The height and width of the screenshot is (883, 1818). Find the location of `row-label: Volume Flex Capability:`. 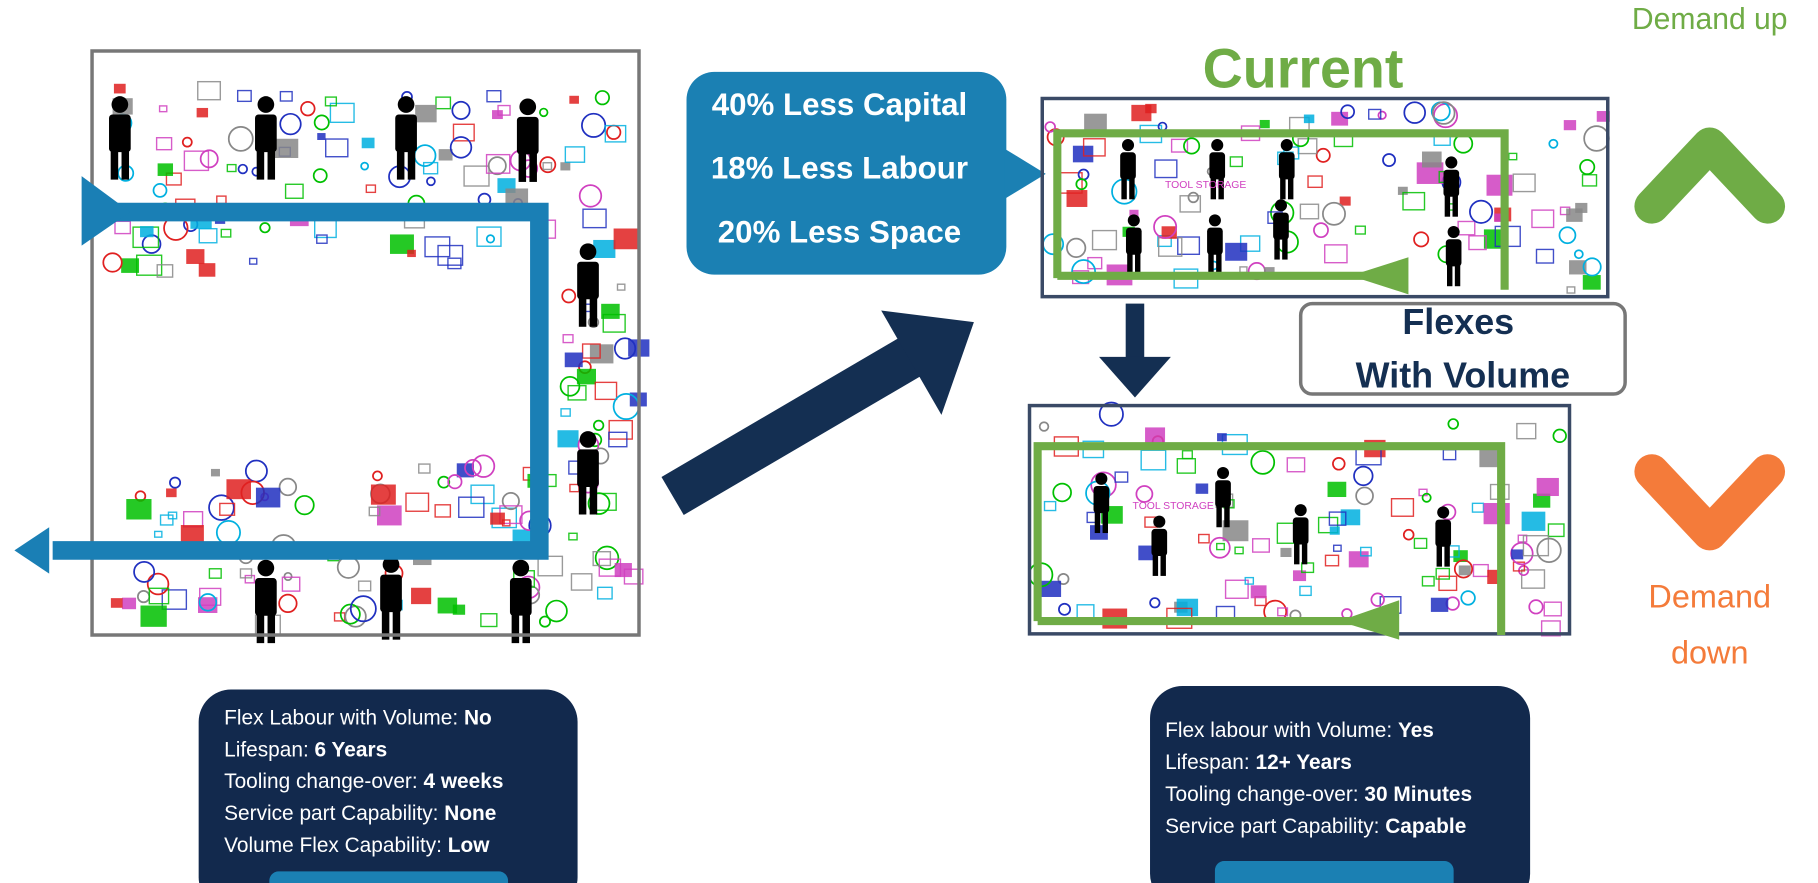

row-label: Volume Flex Capability: is located at coordinates (333, 844).